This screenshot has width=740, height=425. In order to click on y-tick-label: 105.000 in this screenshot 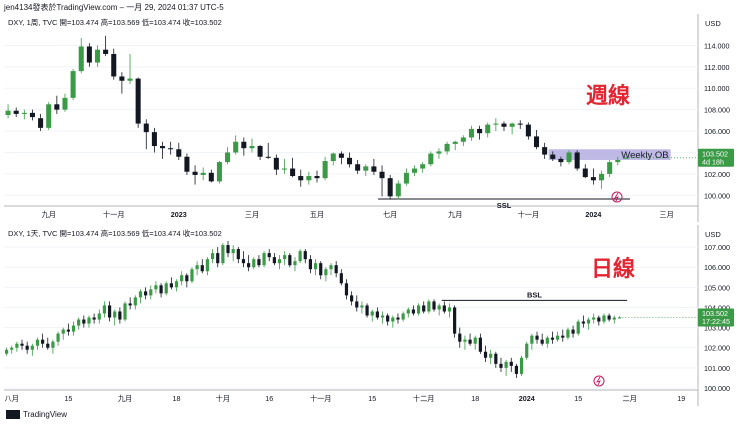, I will do `click(717, 287)`.